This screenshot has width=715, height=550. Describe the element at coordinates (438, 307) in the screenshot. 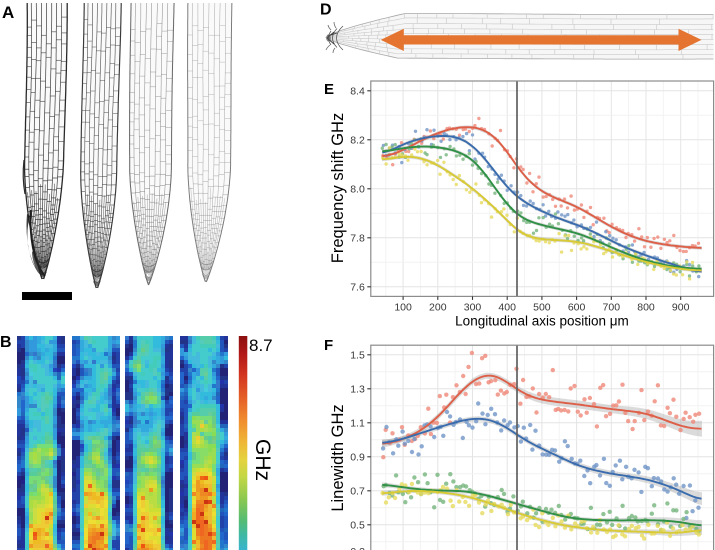

I see `svg-text: 200` at that location.